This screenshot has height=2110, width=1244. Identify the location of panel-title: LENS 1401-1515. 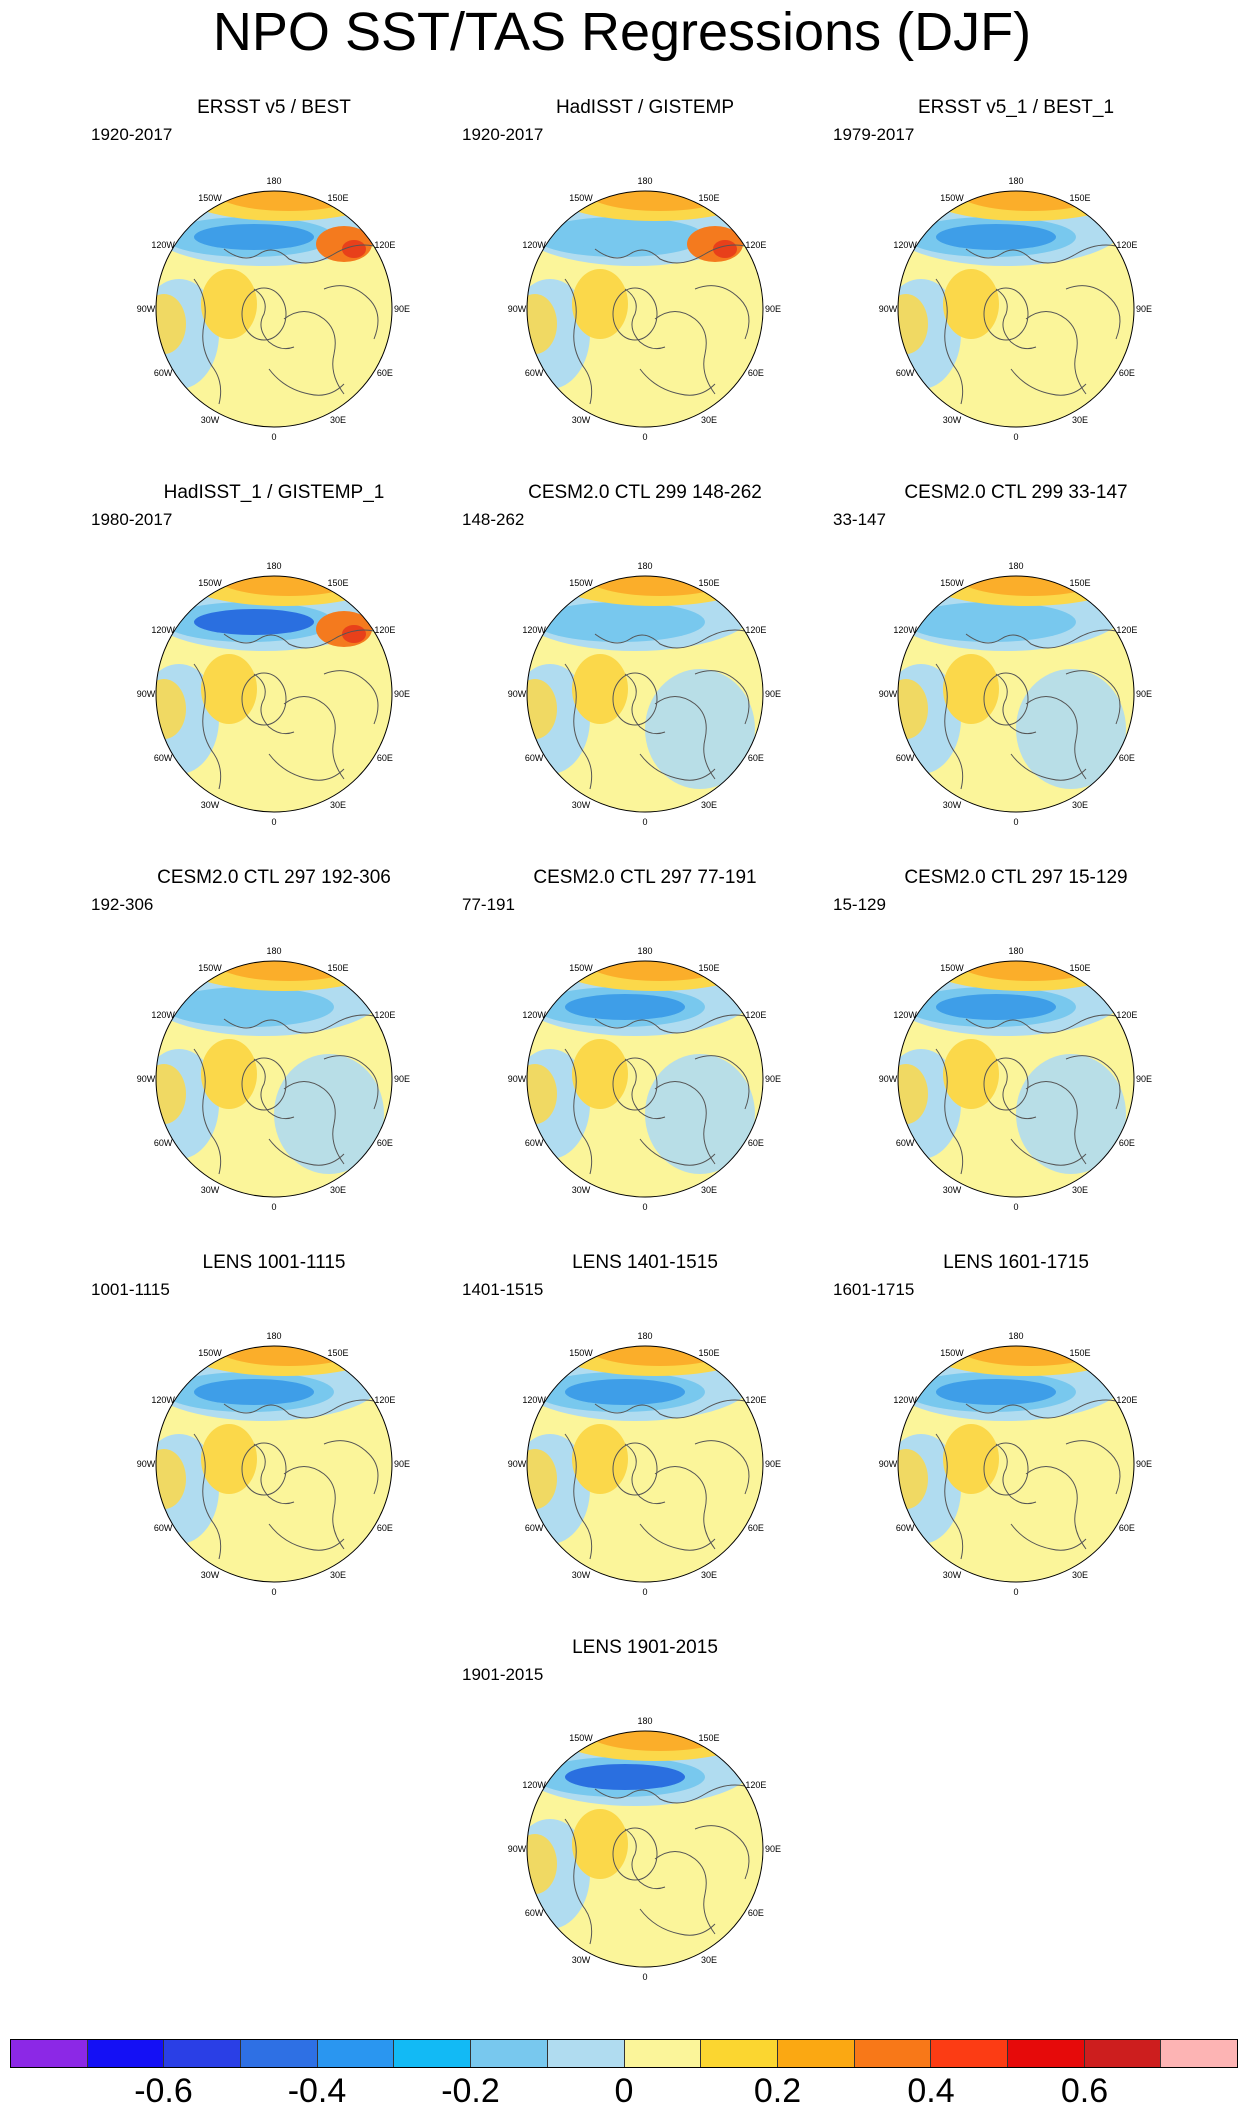
(645, 1262).